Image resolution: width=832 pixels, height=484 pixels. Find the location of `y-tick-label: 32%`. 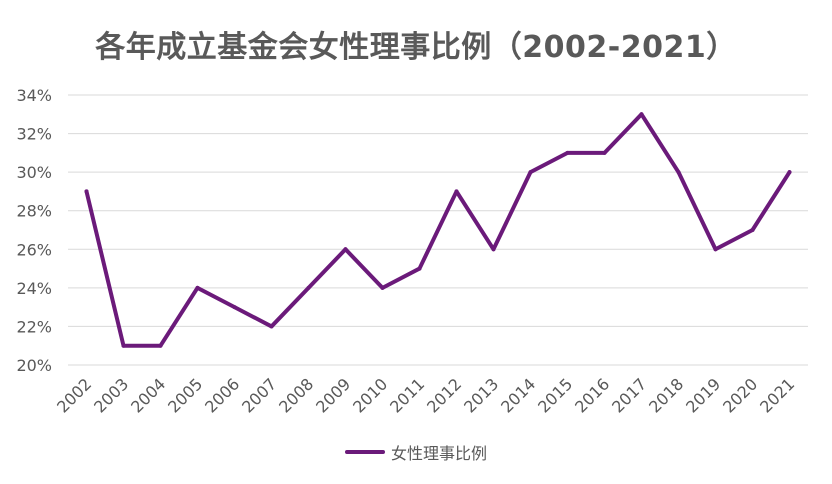

y-tick-label: 32% is located at coordinates (34, 134).